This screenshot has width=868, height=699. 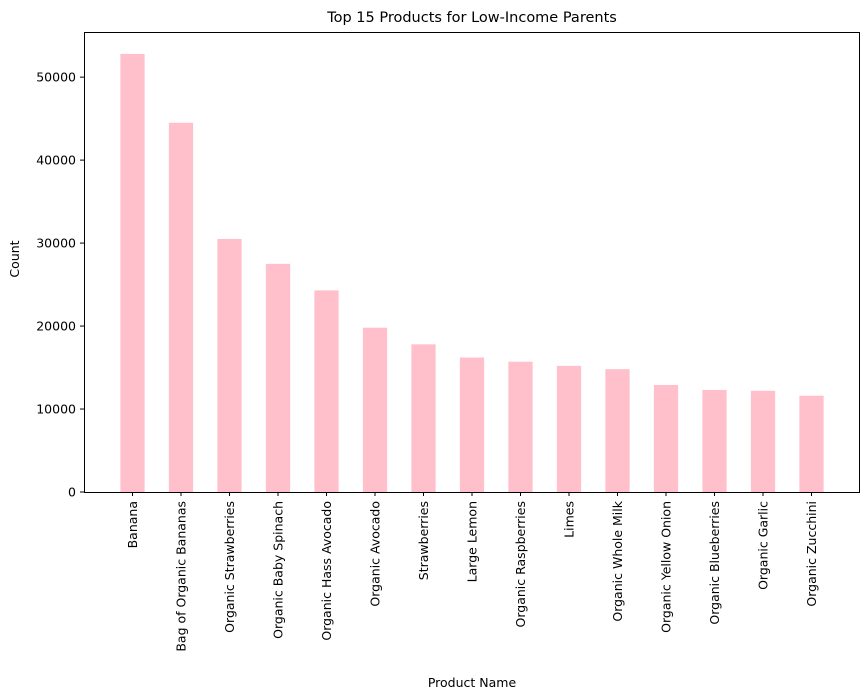 I want to click on y-tick-label: 10000, so click(x=56, y=409).